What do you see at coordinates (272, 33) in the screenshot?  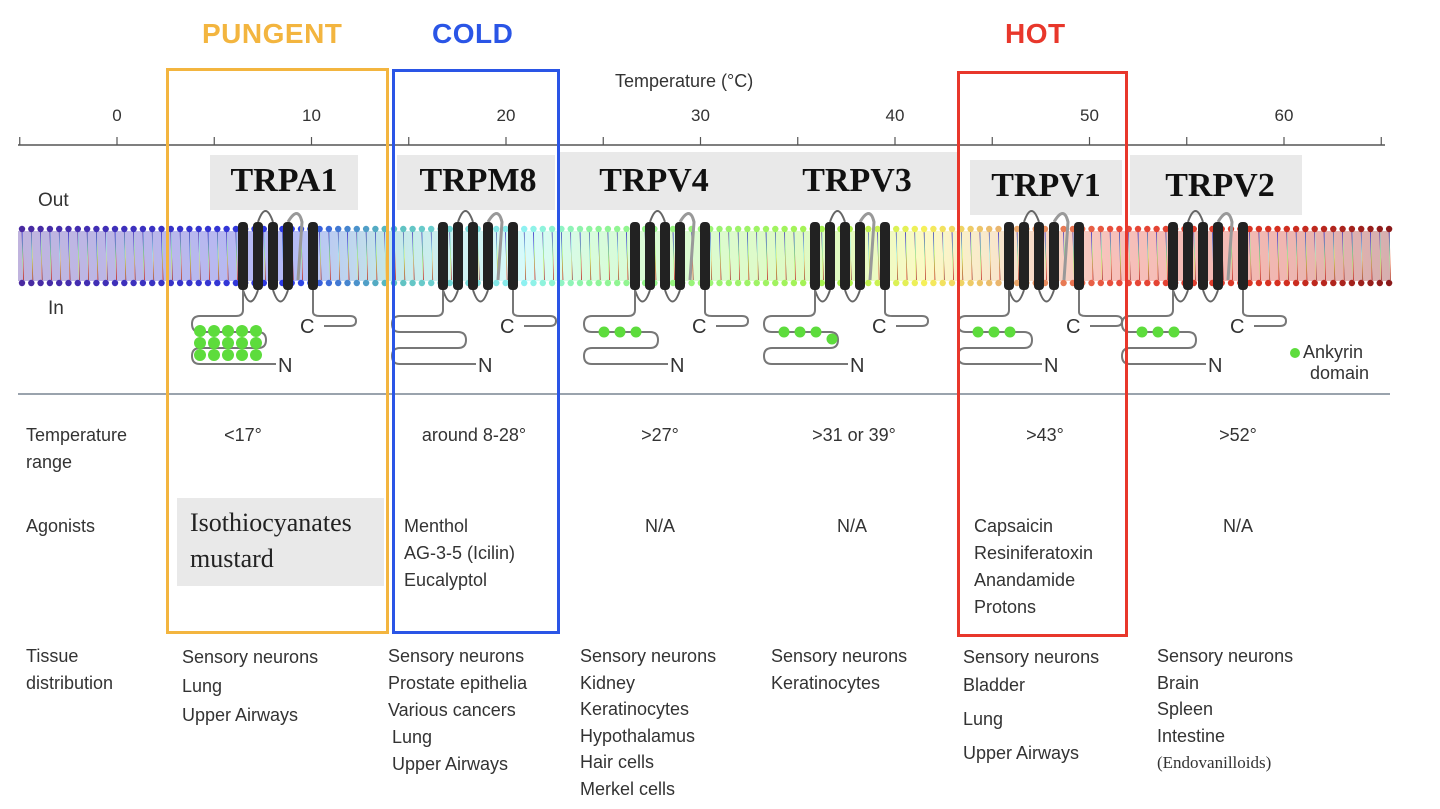 I see `category-pungent: PUNGENT` at bounding box center [272, 33].